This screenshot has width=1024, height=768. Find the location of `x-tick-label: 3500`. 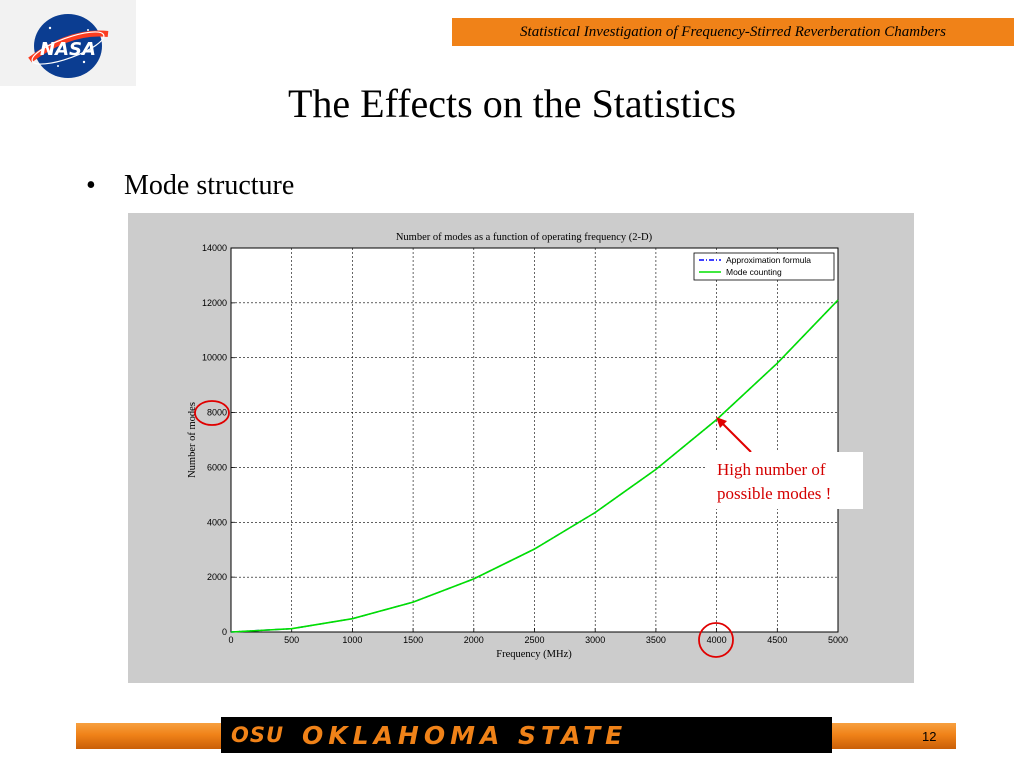

x-tick-label: 3500 is located at coordinates (656, 640).